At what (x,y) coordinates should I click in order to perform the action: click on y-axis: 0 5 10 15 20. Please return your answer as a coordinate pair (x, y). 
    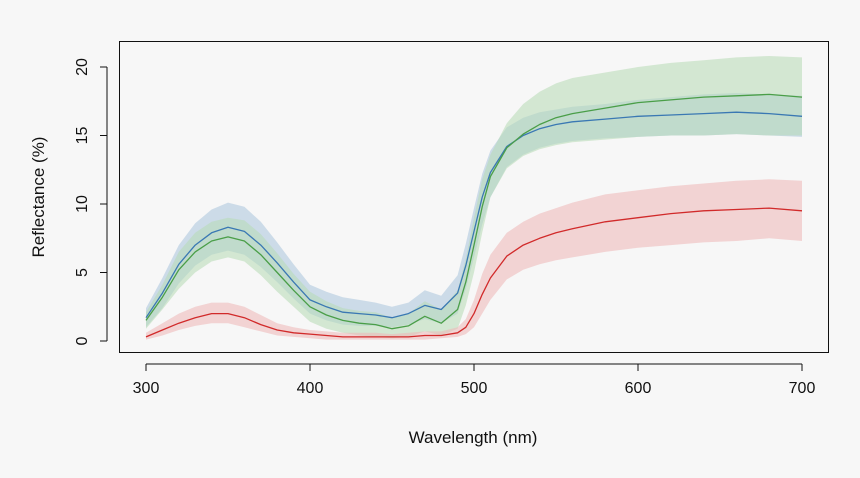
    Looking at the image, I should click on (91, 201).